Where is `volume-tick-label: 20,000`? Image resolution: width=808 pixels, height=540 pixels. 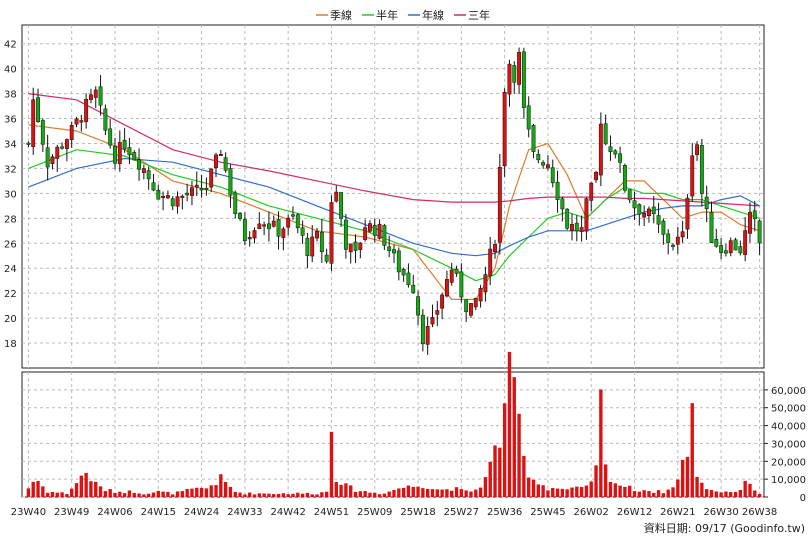
volume-tick-label: 20,000 is located at coordinates (788, 462).